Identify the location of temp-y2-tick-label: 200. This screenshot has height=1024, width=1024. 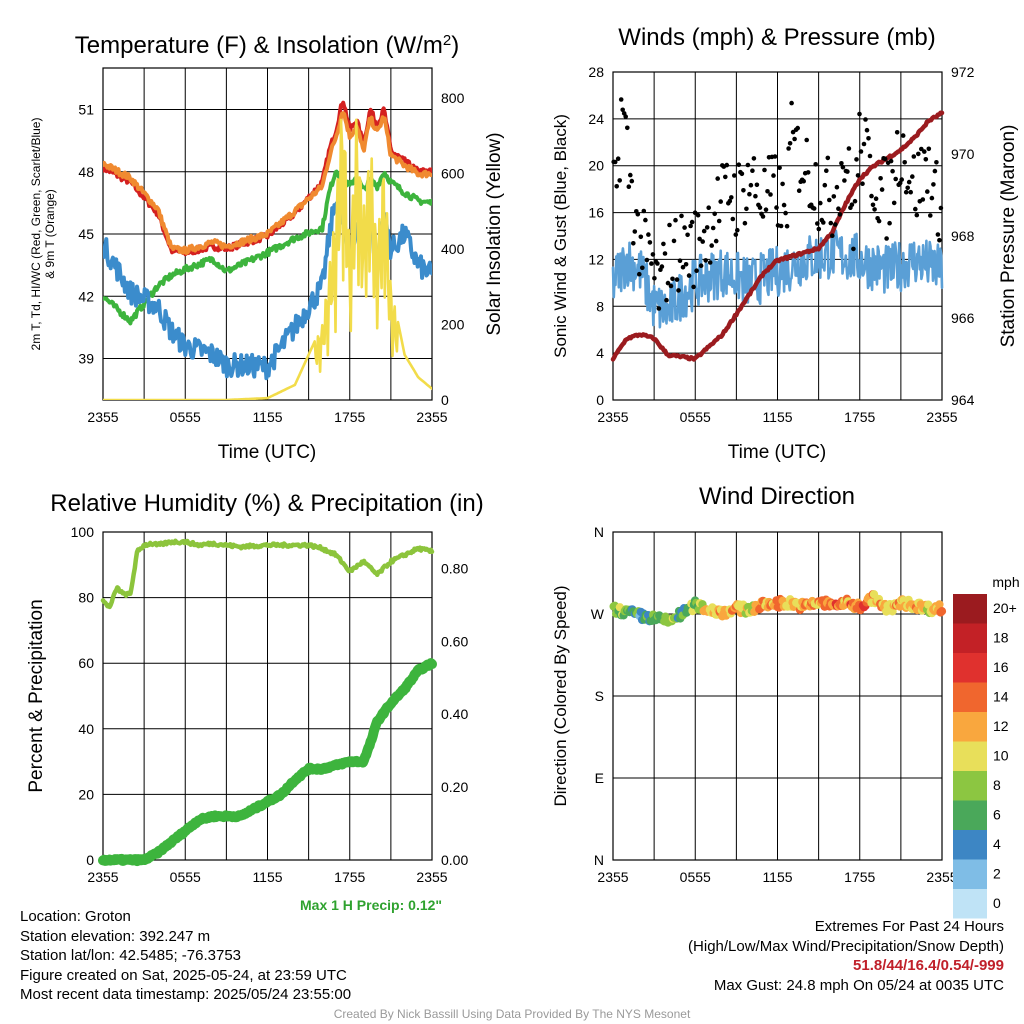
(453, 325).